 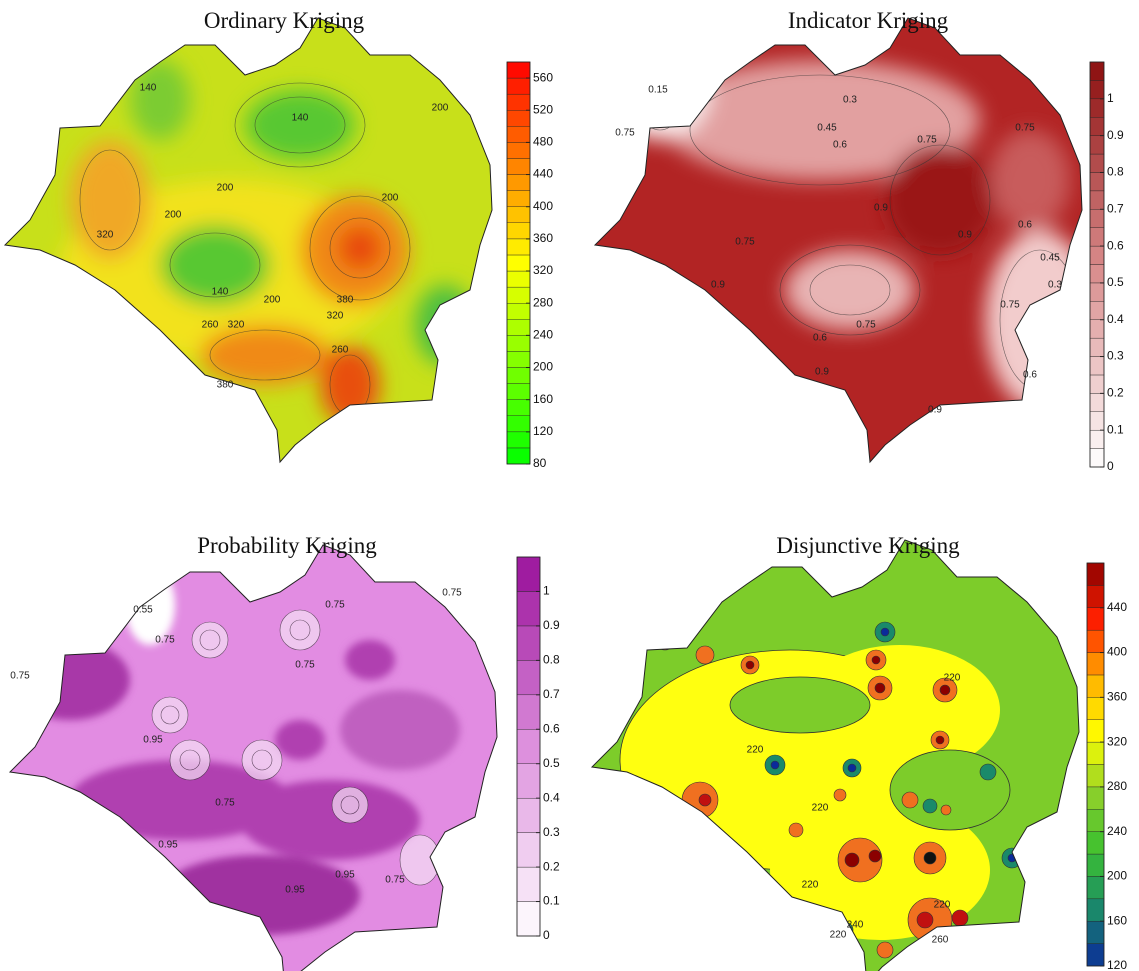 I want to click on colorbar-tick-label: 0.6, so click(x=1115, y=245).